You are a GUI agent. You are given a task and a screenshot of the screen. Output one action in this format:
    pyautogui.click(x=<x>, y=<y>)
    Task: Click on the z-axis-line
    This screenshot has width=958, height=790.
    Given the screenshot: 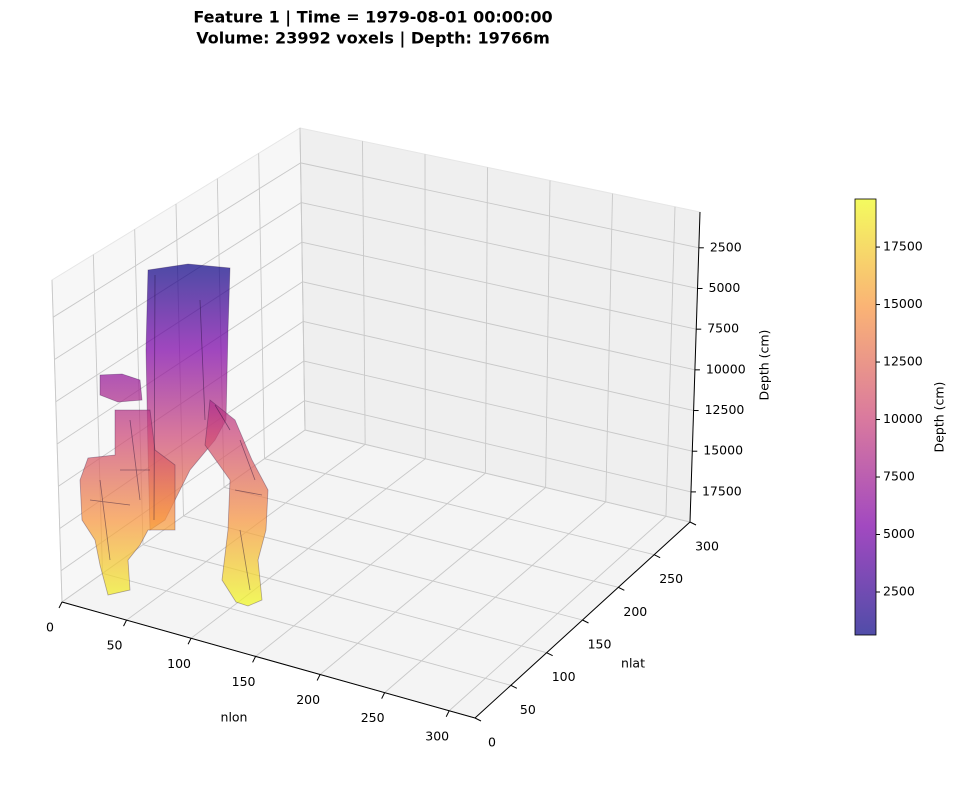 What is the action you would take?
    pyautogui.click(x=695, y=367)
    